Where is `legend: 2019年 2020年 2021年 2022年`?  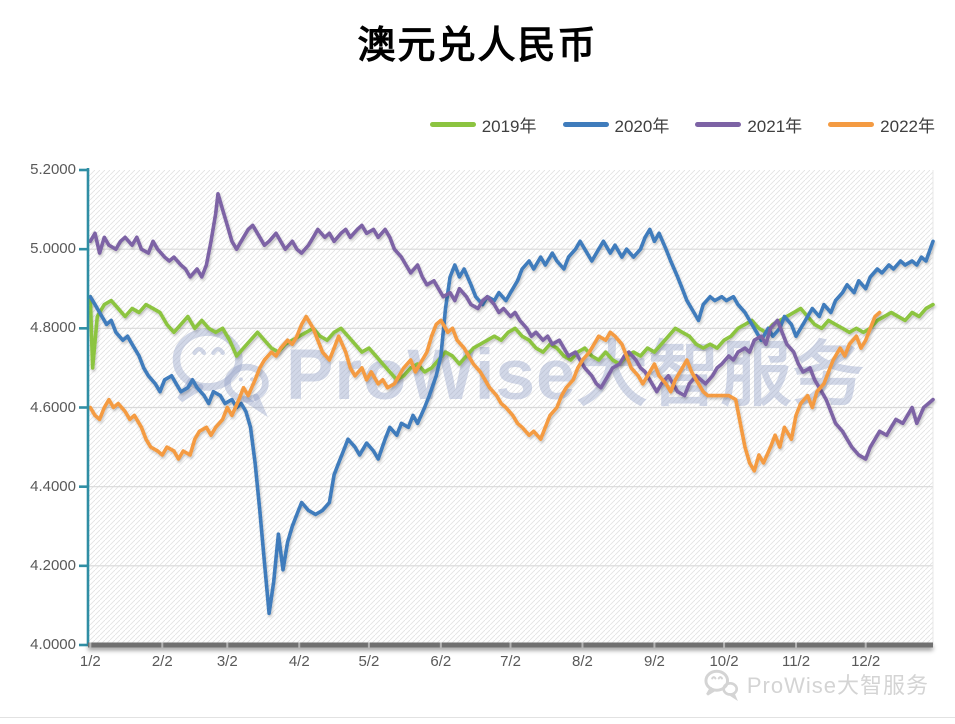 legend: 2019年 2020年 2021年 2022年 is located at coordinates (682, 124).